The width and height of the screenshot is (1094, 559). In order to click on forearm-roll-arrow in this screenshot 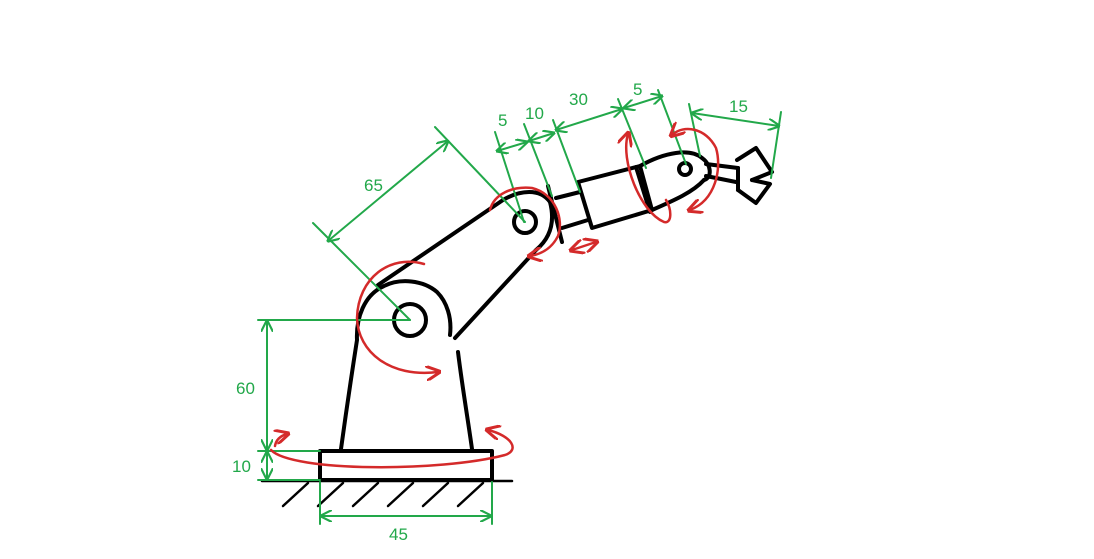, I will do `click(584, 246)`.